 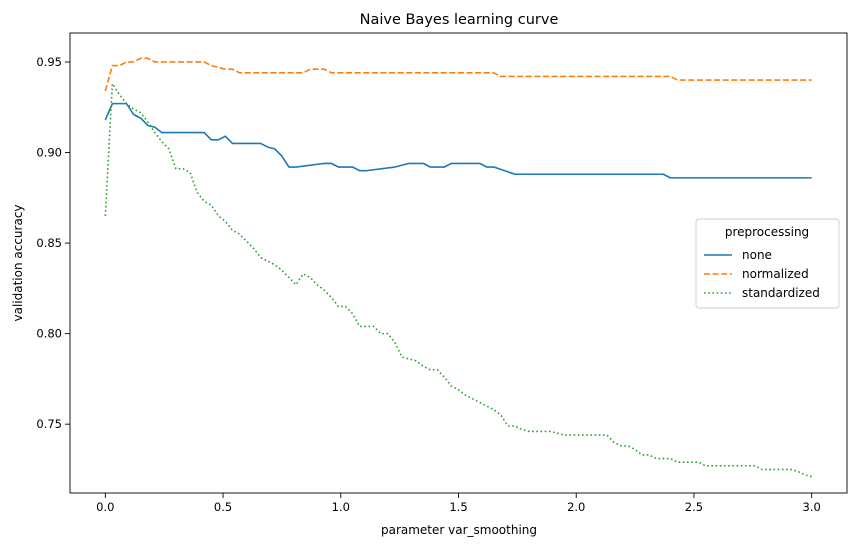 What do you see at coordinates (341, 507) in the screenshot?
I see `x-tick-label: 1.0` at bounding box center [341, 507].